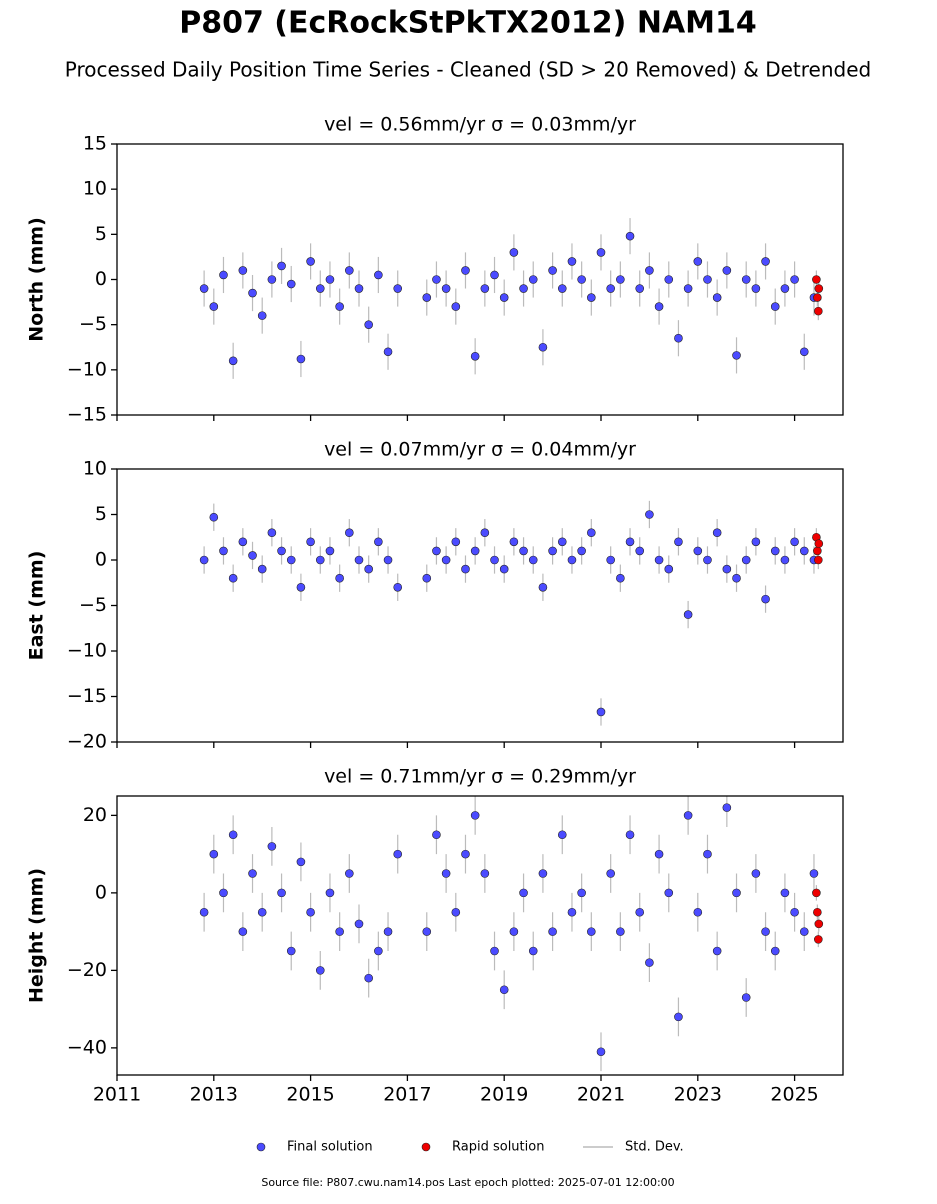 This screenshot has height=1204, width=937. What do you see at coordinates (504, 1095) in the screenshot?
I see `x-tick-label: 2019` at bounding box center [504, 1095].